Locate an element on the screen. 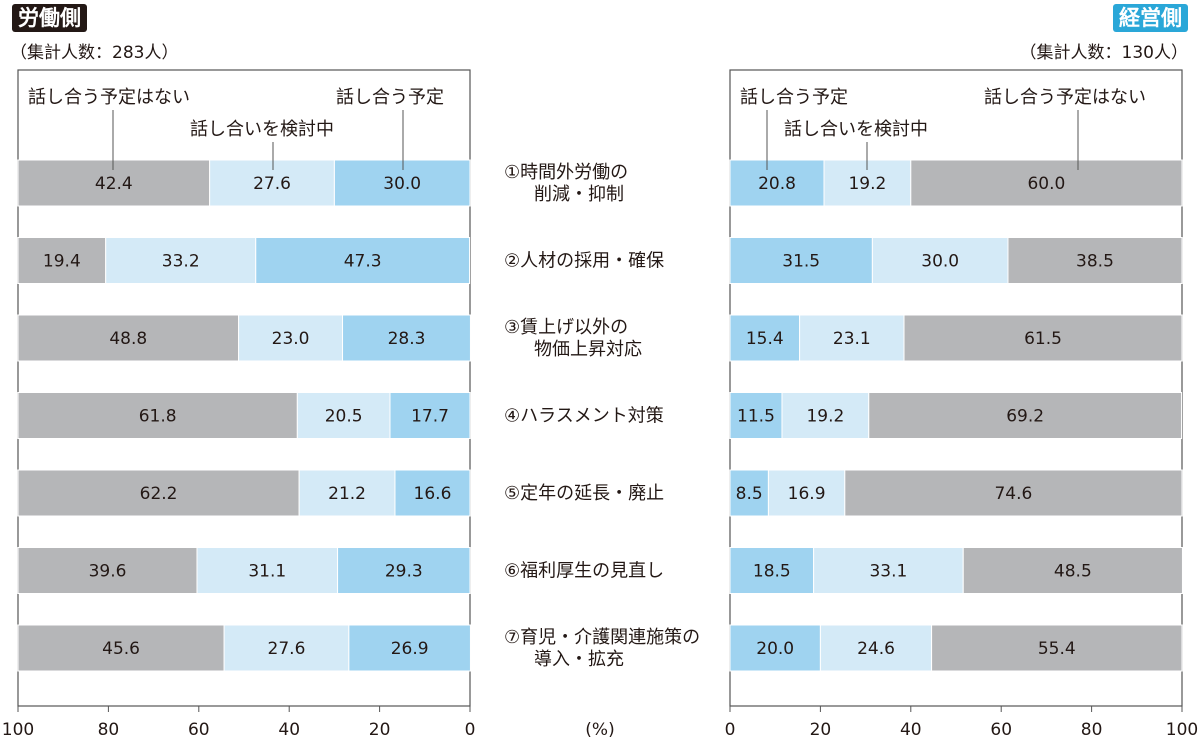  management-value-planned-3: 15.4 is located at coordinates (765, 339).